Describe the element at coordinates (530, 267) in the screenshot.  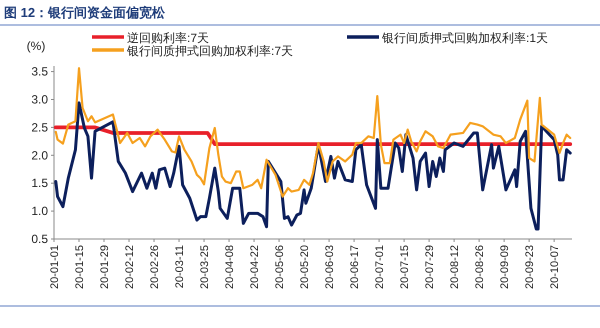
I see `x-tick-label: 20-09-23` at that location.